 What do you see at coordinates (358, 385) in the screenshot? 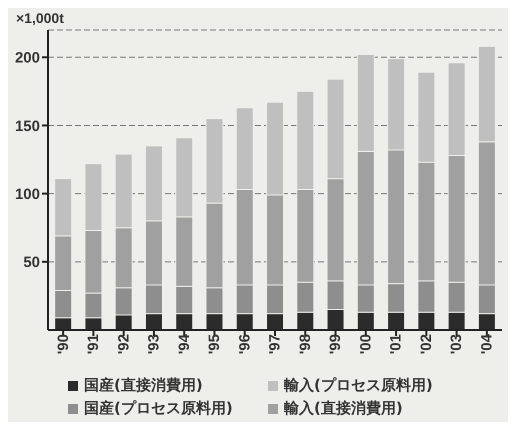
I see `legend-label: 輸入(プロセス原料用)` at bounding box center [358, 385].